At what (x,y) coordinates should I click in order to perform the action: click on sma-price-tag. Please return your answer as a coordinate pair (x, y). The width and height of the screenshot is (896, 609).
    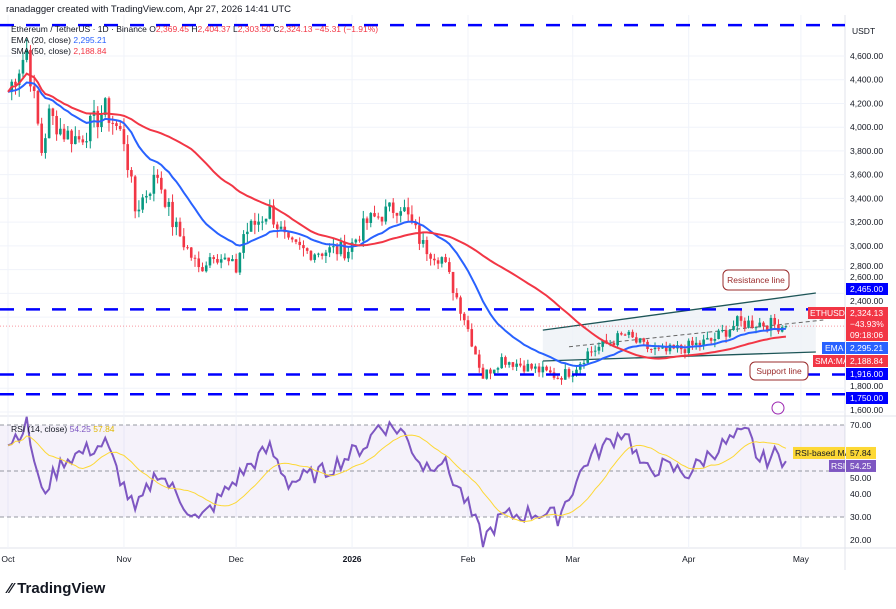
    Looking at the image, I should click on (867, 361).